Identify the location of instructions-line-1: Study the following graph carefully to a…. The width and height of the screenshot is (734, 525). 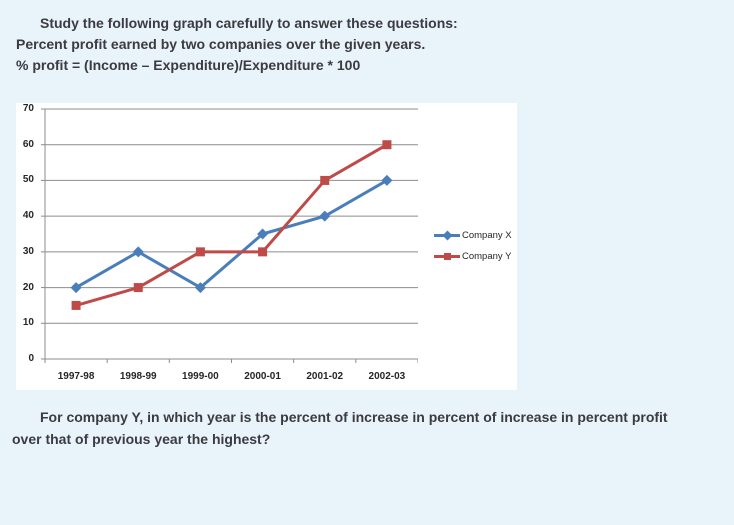
(249, 23).